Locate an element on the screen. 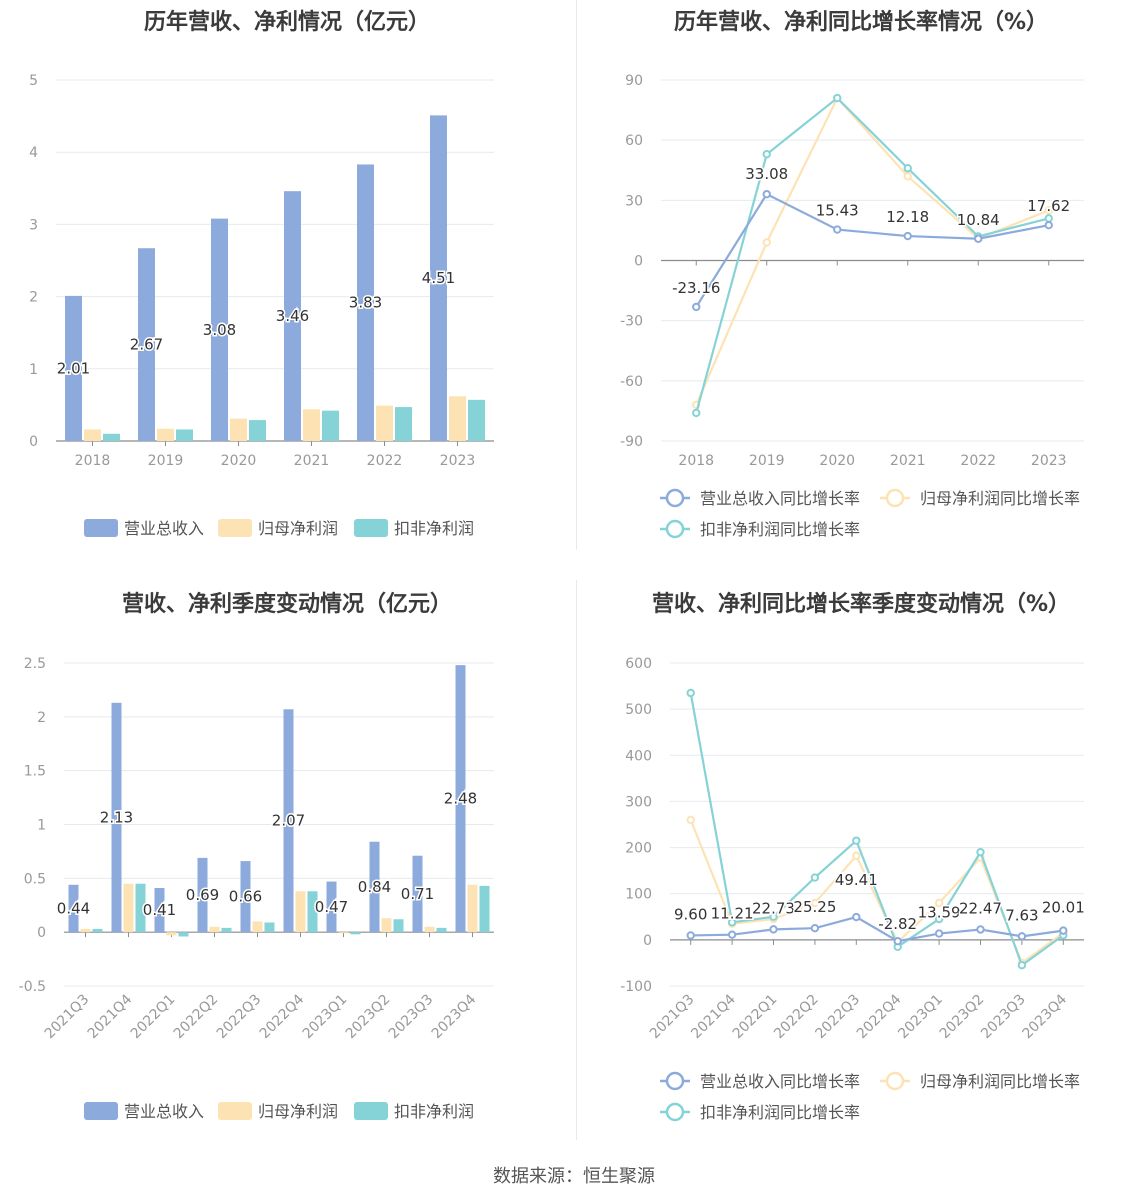  y-tick-label: 4 is located at coordinates (33, 153).